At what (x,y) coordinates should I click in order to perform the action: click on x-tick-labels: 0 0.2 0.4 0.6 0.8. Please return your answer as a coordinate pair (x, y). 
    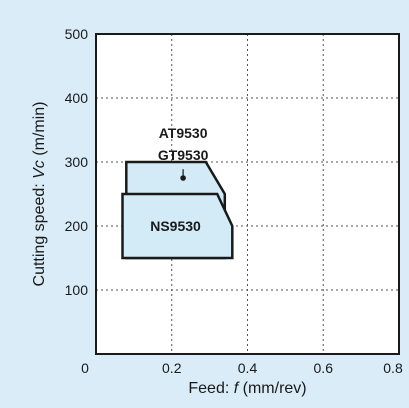
    Looking at the image, I should click on (242, 368).